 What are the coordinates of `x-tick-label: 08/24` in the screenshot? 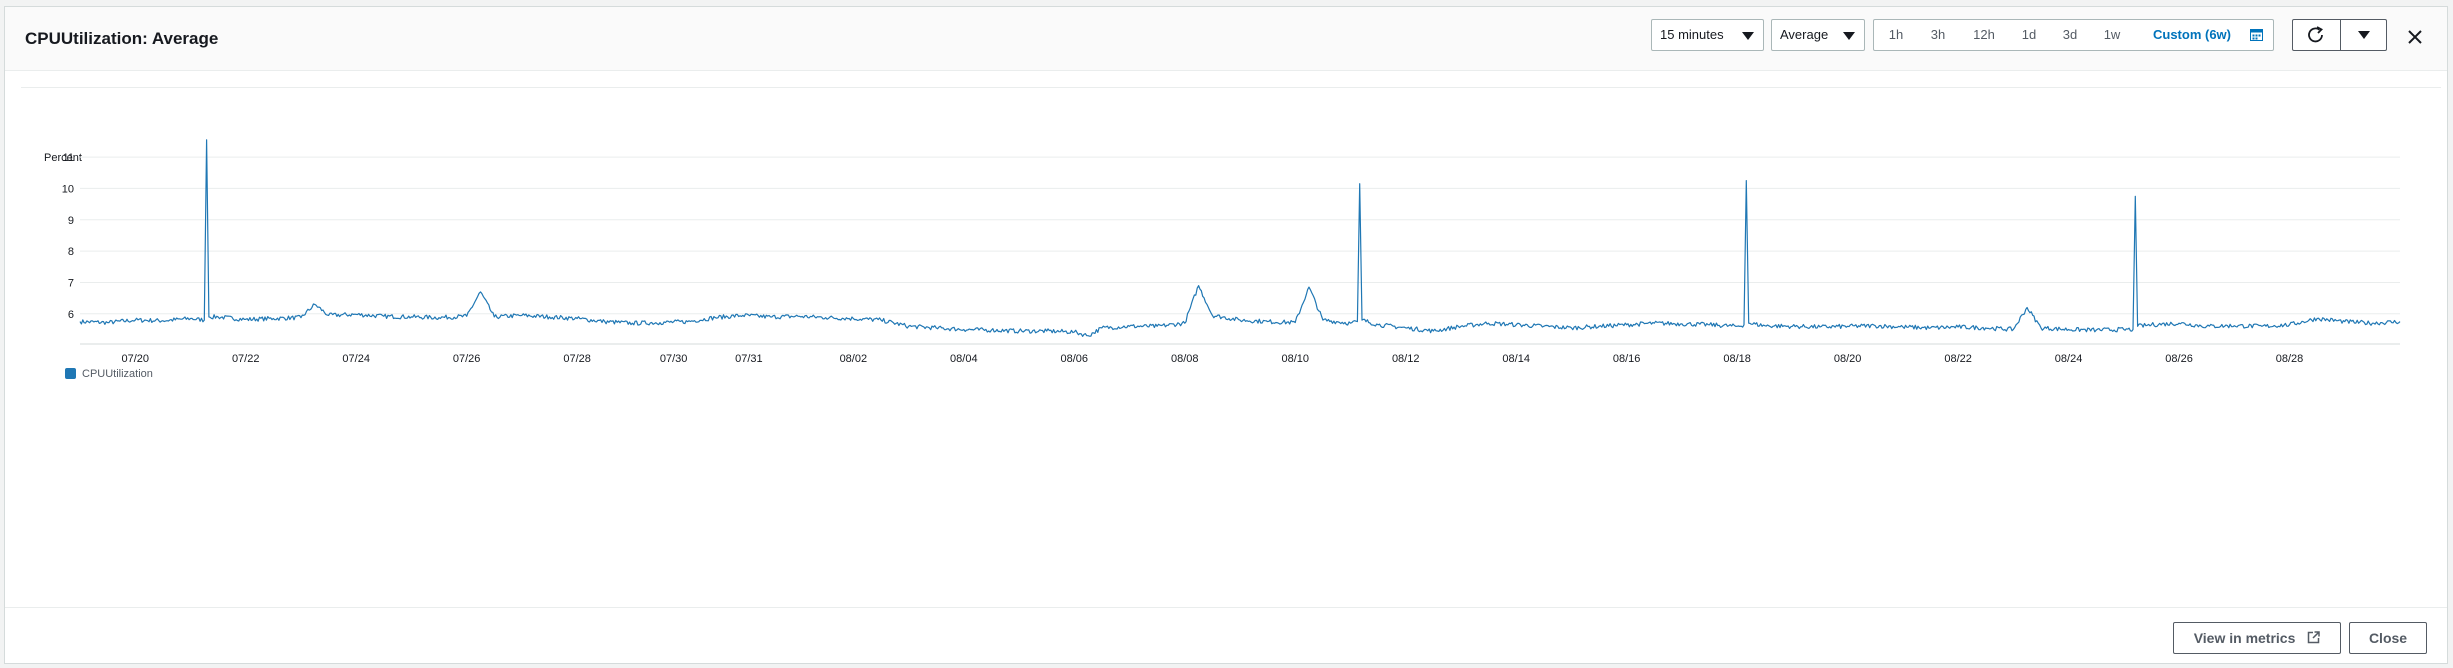 It's located at (2069, 359).